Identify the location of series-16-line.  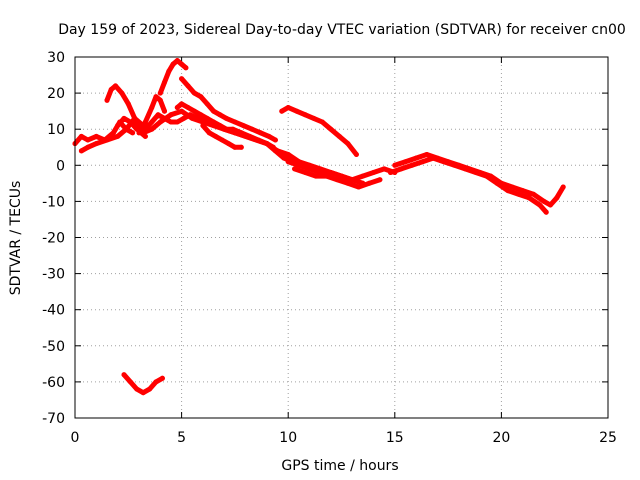
(468, 185).